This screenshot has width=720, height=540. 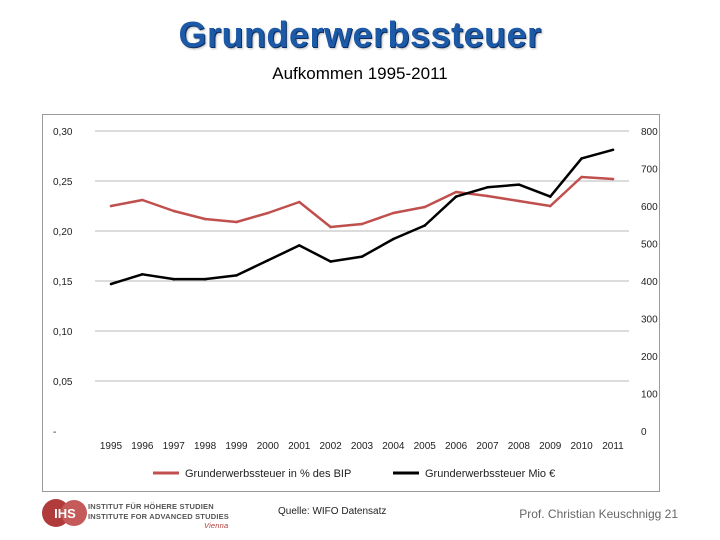 I want to click on slide-subtitle: Aufkommen 1995-2011, so click(x=360, y=73).